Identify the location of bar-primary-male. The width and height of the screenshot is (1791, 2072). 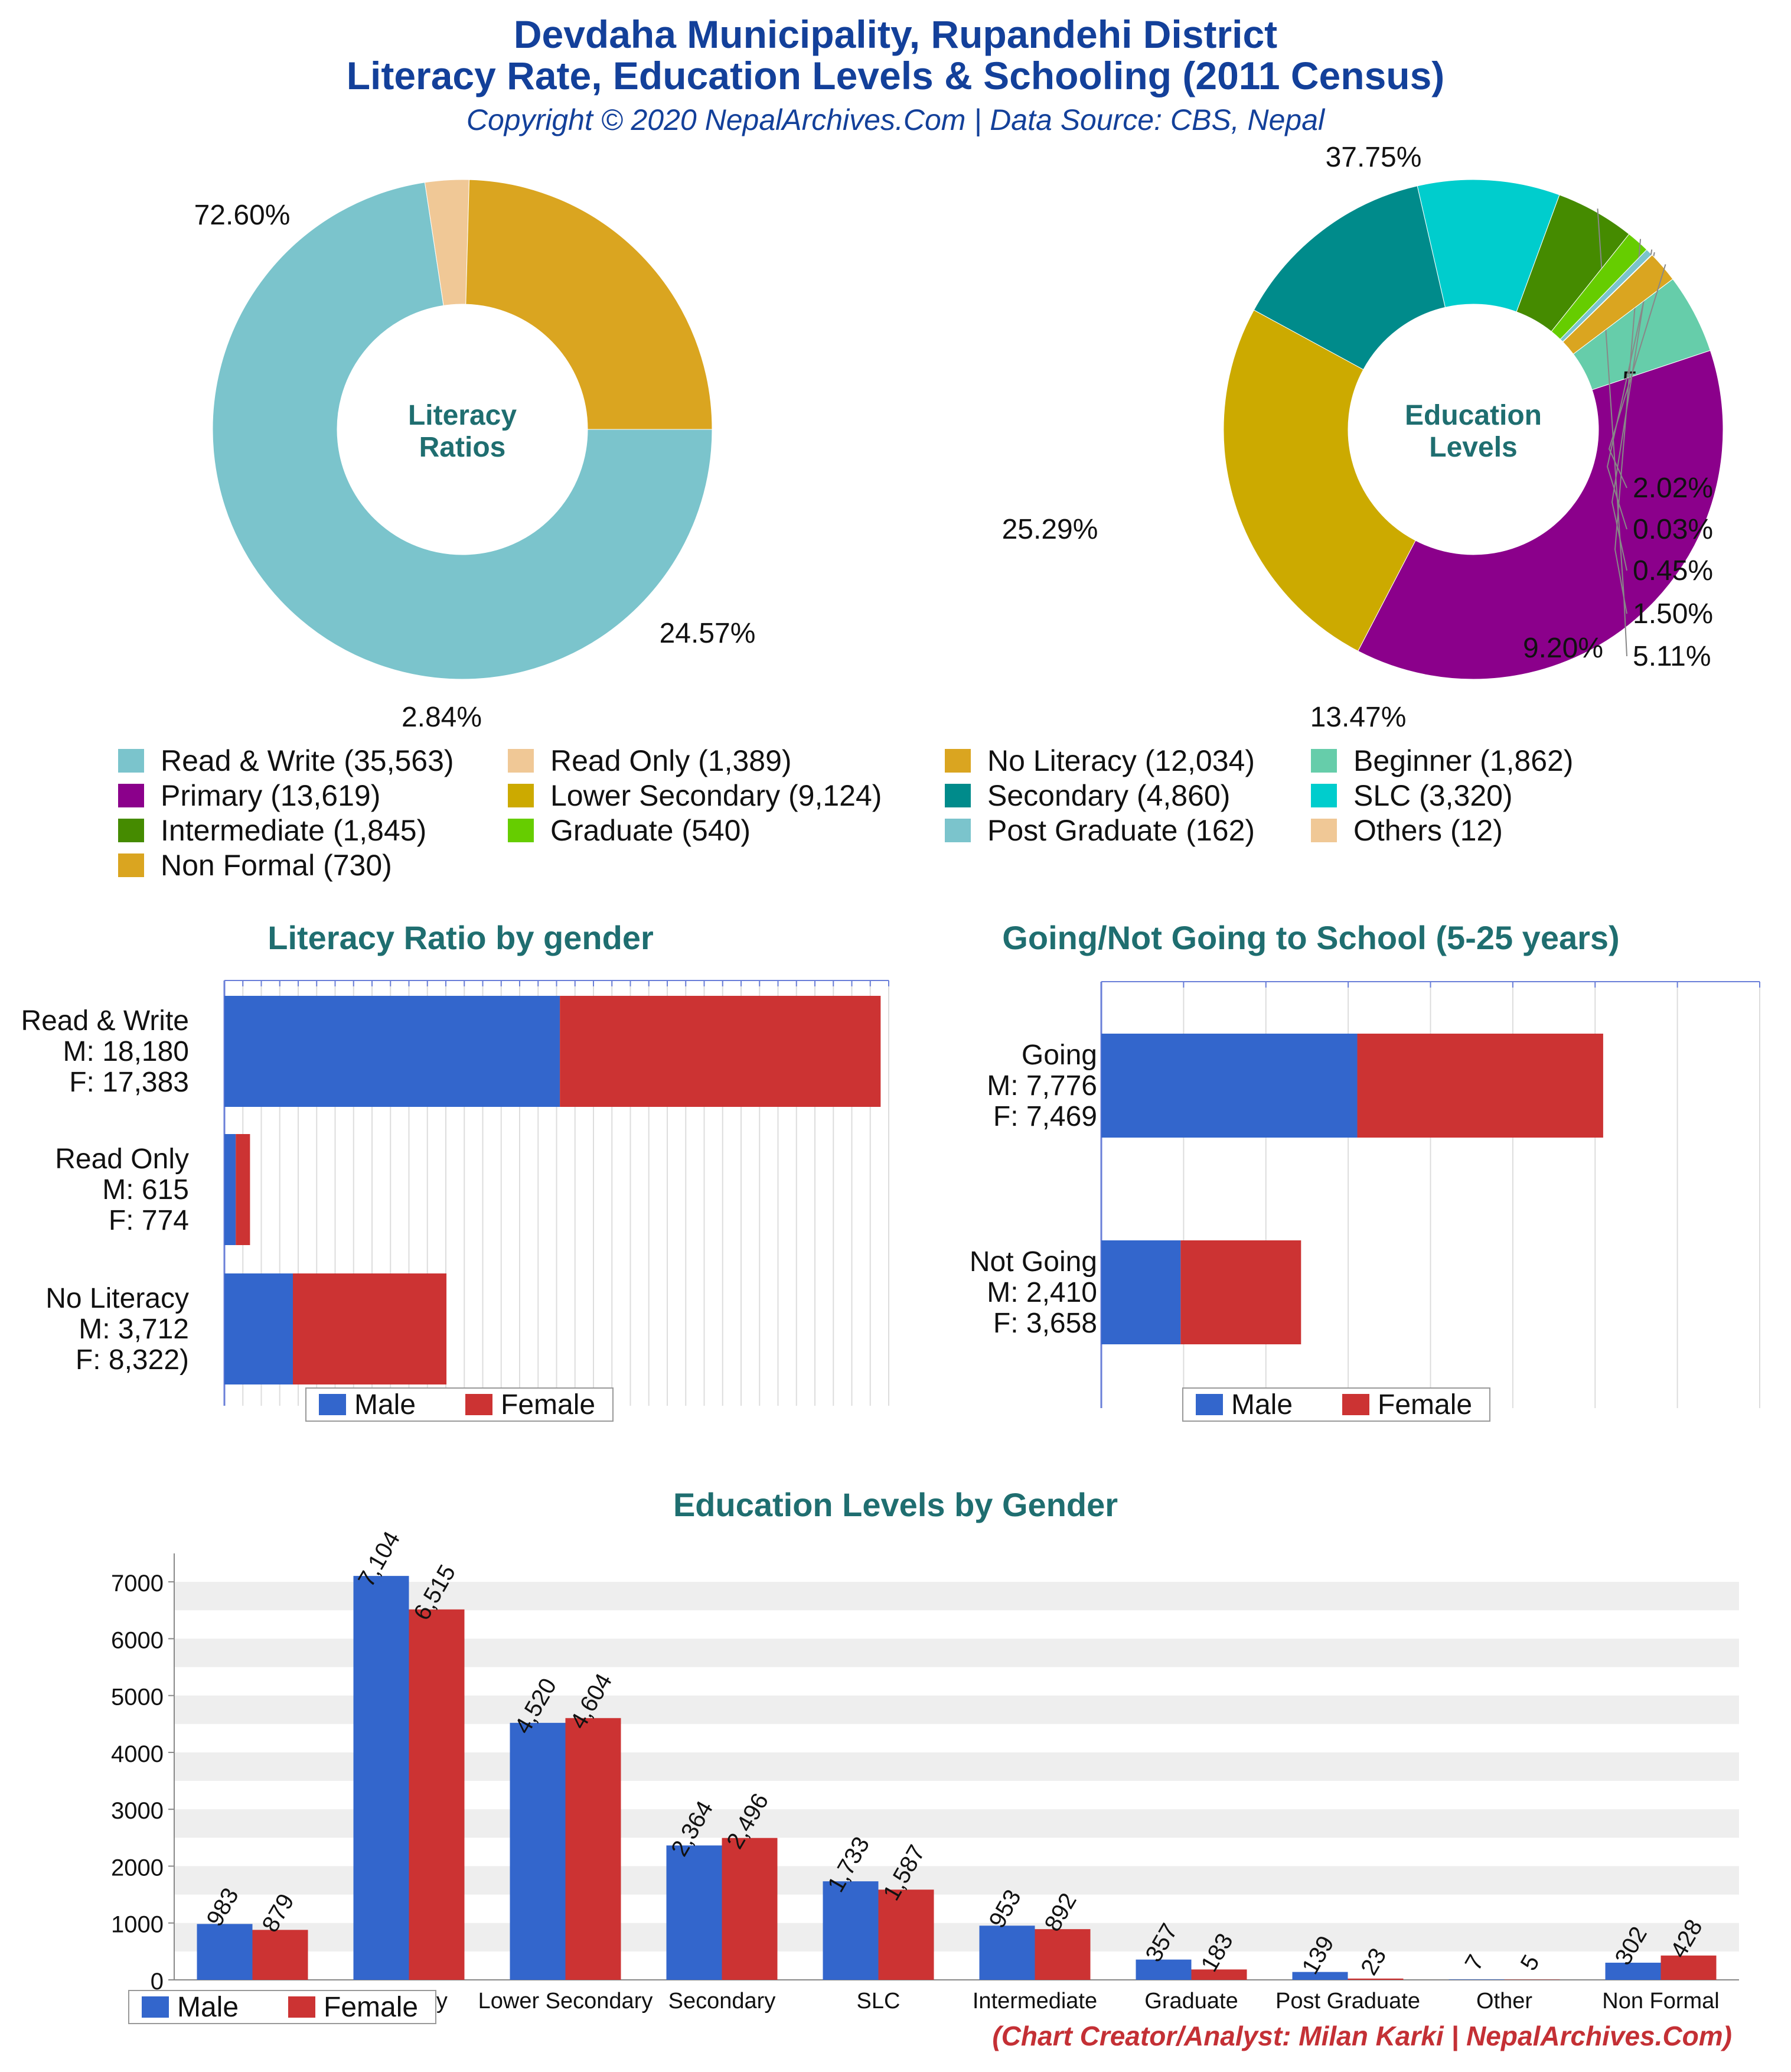
(381, 1778).